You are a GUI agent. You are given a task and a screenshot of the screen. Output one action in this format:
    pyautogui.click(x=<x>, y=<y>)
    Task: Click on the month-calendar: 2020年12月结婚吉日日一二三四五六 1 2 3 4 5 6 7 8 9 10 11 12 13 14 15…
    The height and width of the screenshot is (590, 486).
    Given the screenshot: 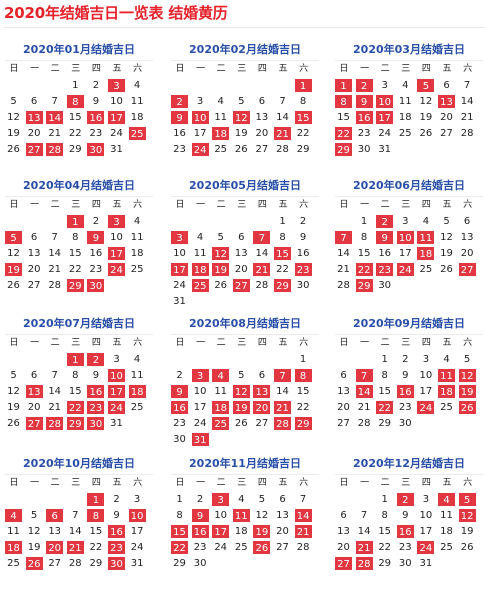 What is the action you would take?
    pyautogui.click(x=409, y=522)
    